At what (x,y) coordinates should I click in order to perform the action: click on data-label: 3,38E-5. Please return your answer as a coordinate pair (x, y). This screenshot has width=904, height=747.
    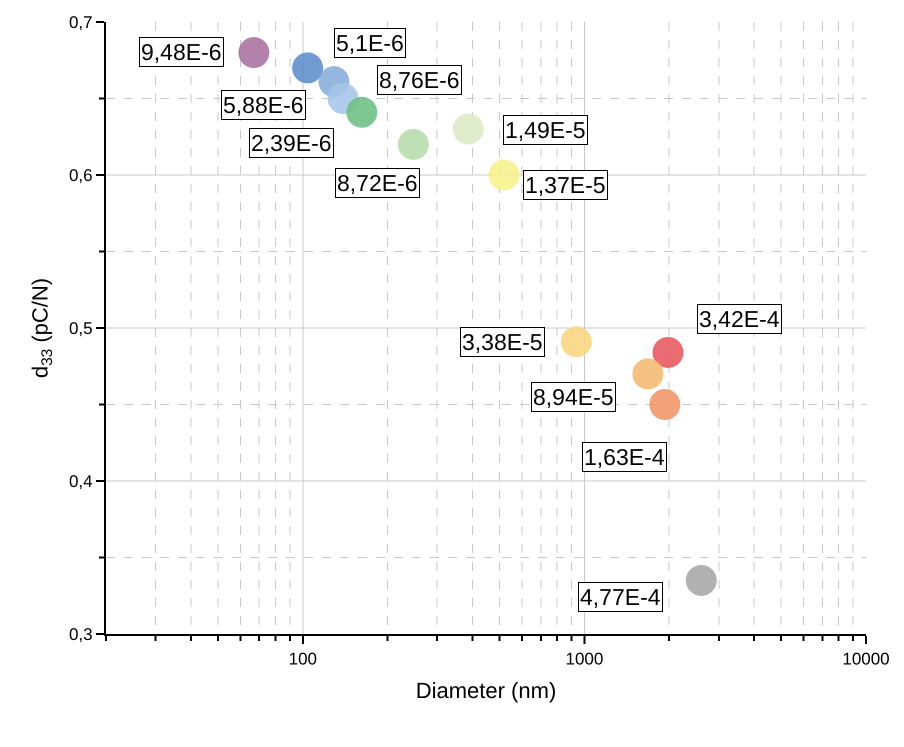
    Looking at the image, I should click on (502, 342).